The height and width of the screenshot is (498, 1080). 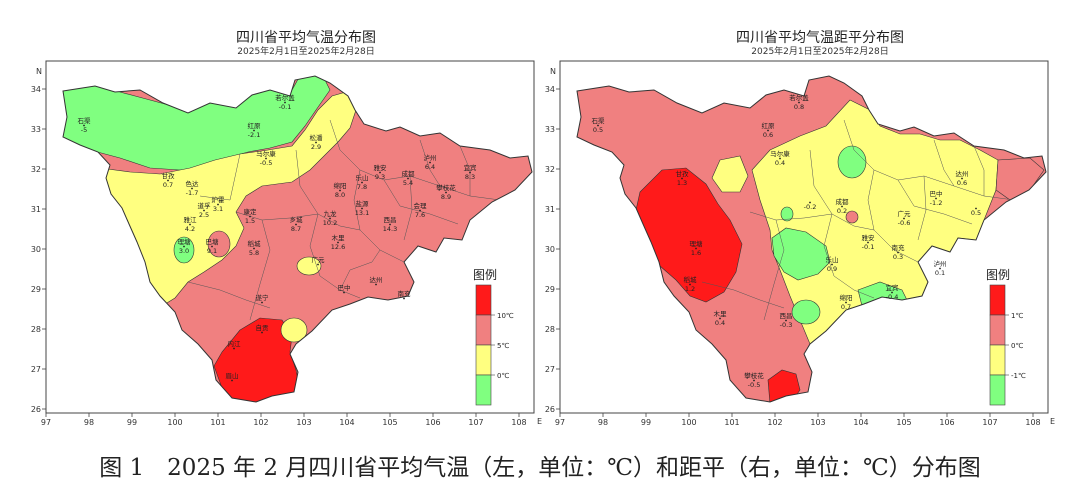 I want to click on left-station-name: 石渠, so click(x=85, y=120).